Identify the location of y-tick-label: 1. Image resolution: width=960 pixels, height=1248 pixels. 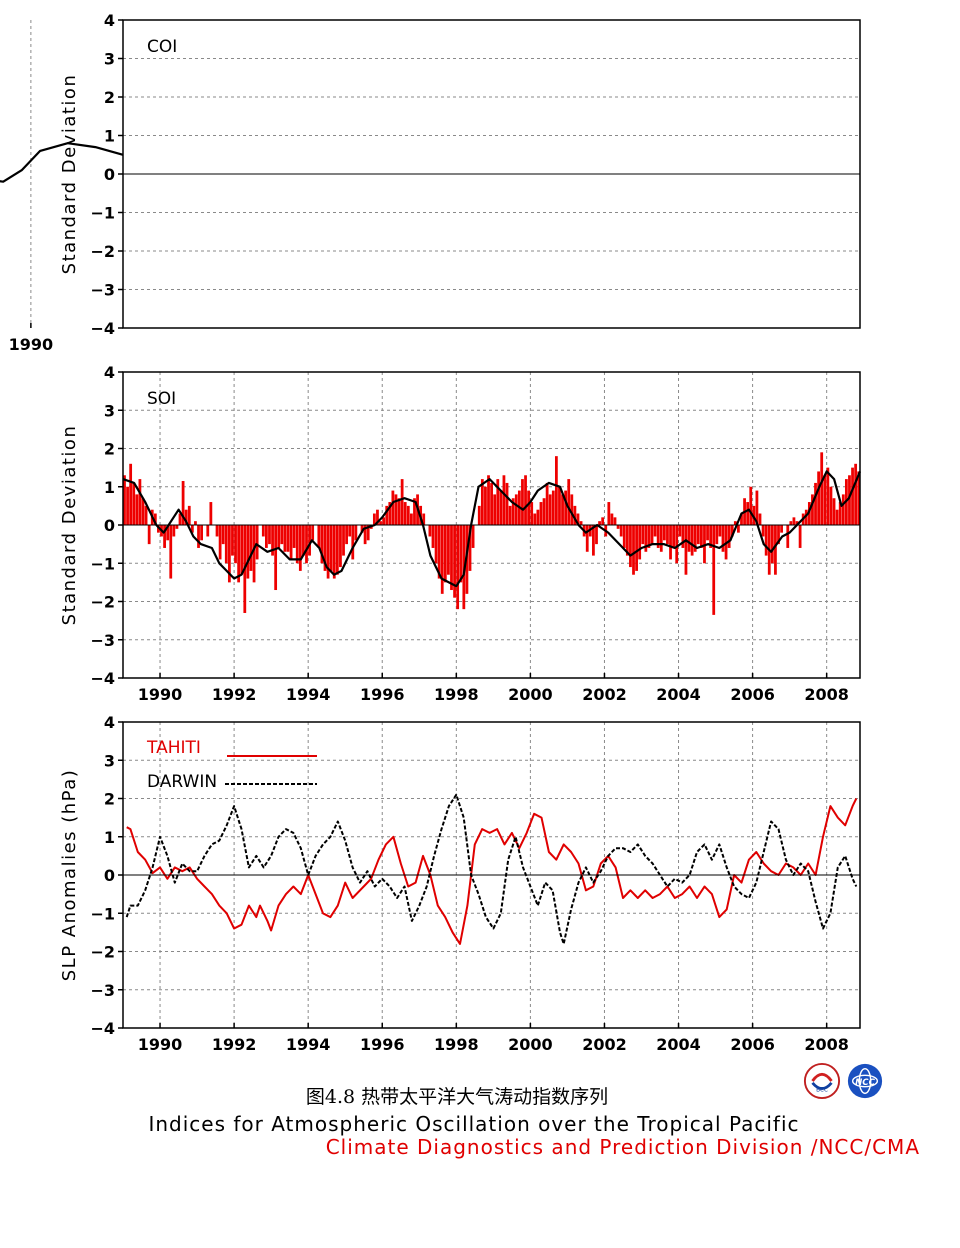
(109, 837).